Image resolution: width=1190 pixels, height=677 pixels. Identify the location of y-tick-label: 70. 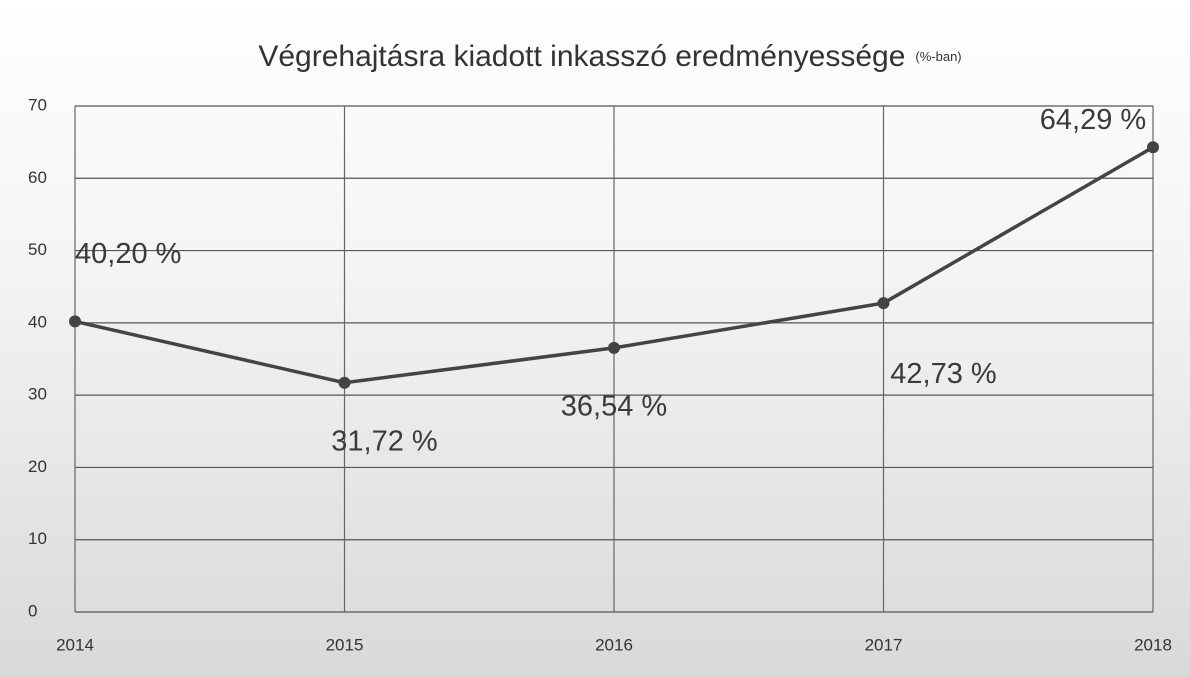
(37, 104).